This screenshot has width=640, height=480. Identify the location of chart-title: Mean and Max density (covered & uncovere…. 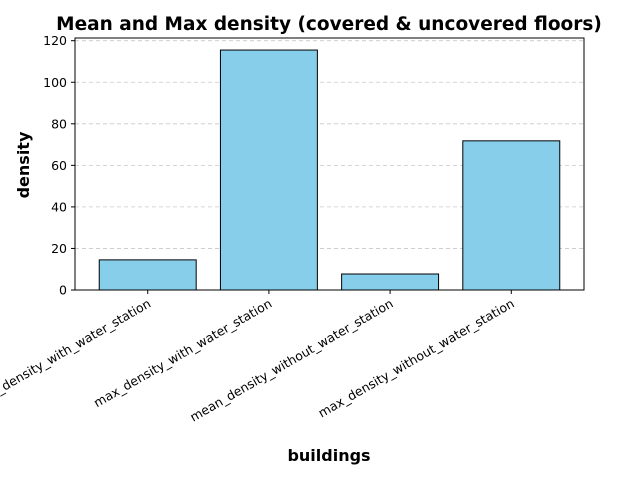
(329, 24).